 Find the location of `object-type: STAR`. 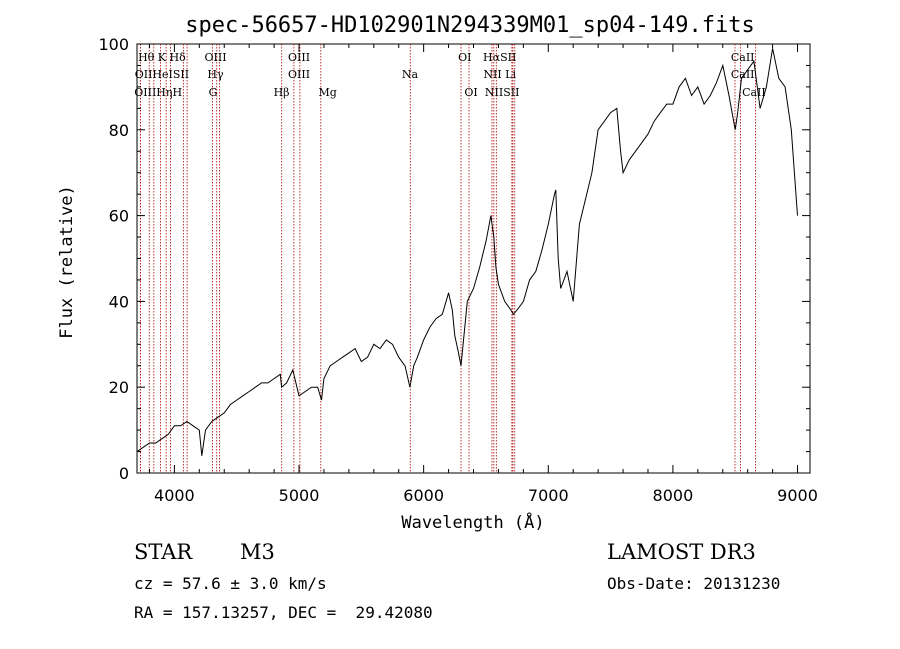

object-type: STAR is located at coordinates (163, 552).